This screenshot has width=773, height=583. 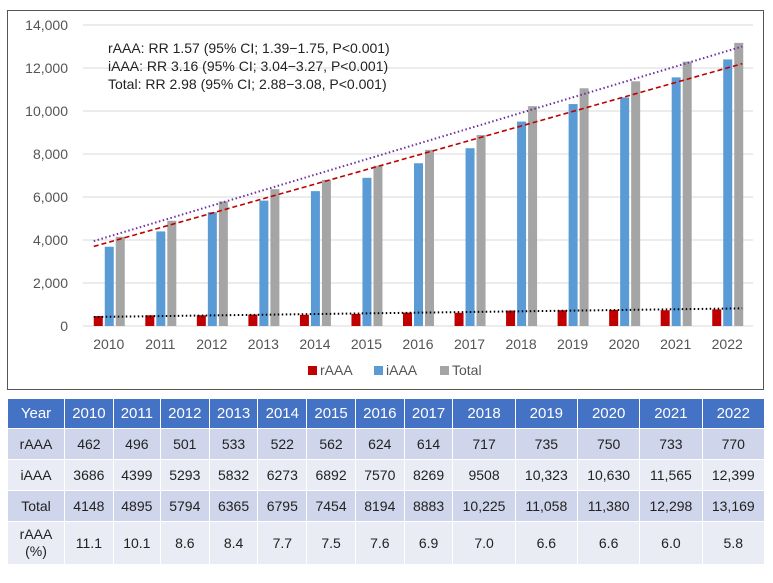 I want to click on x-tick-label: 2015, so click(x=366, y=344).